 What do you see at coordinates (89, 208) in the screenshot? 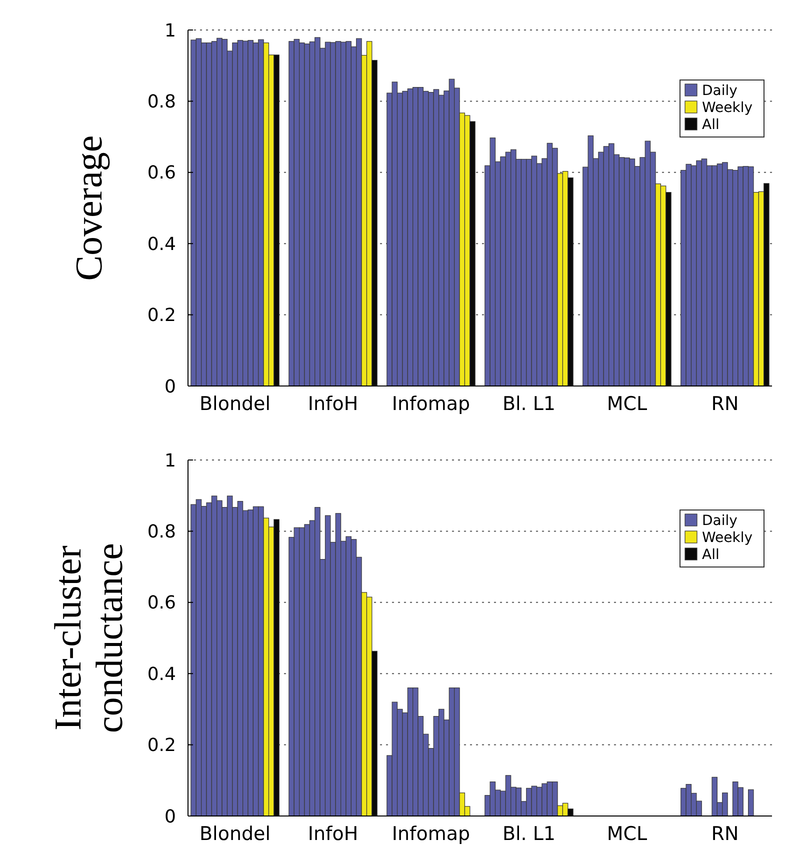
I see `y-axis-title: Coverage` at bounding box center [89, 208].